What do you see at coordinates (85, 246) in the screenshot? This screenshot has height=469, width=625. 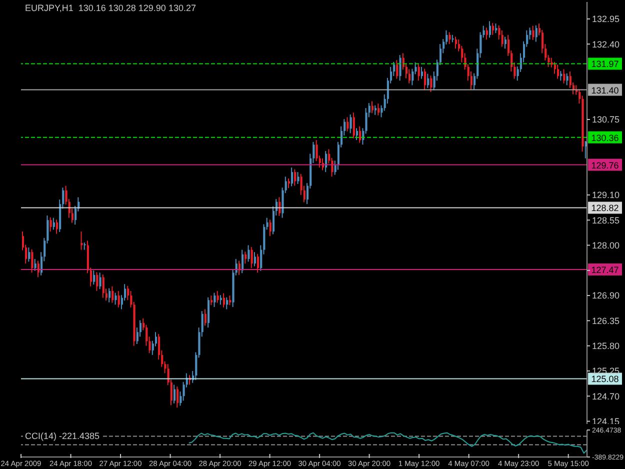 I see `candlestick` at bounding box center [85, 246].